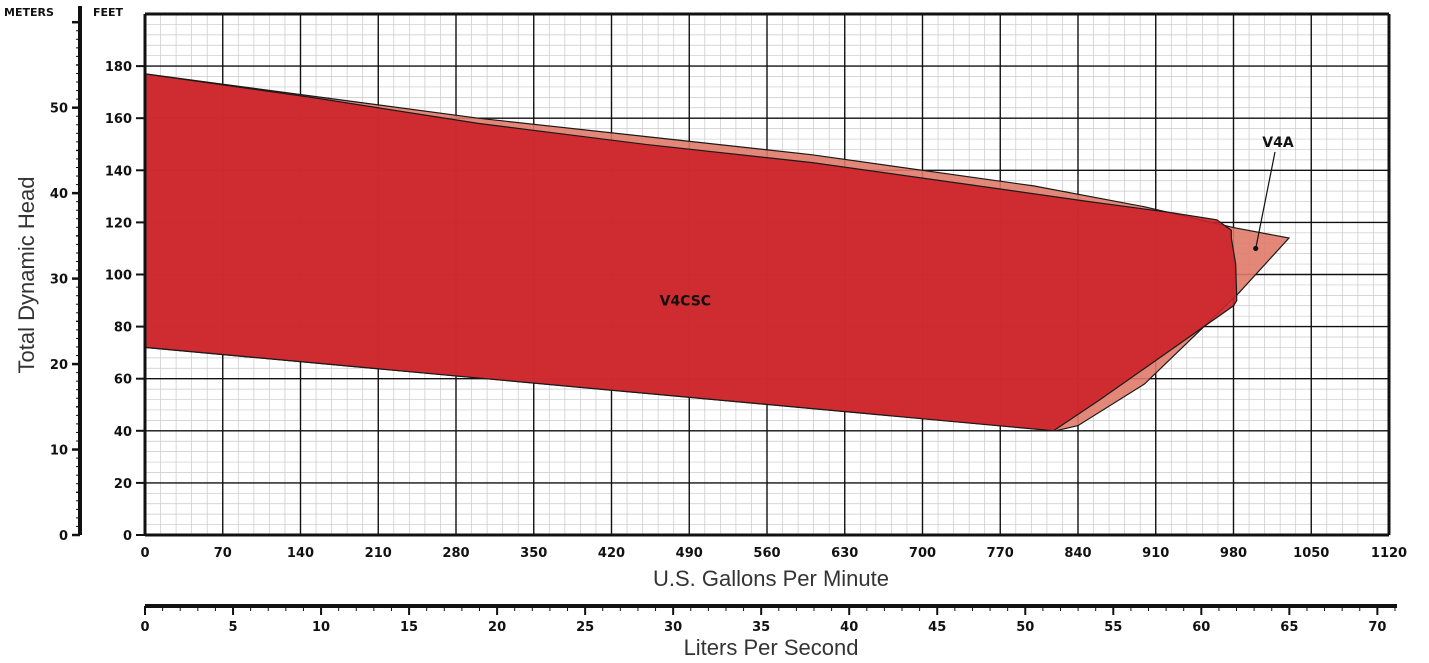 This screenshot has width=1429, height=663. What do you see at coordinates (849, 627) in the screenshot?
I see `x2-tick-label: 40` at bounding box center [849, 627].